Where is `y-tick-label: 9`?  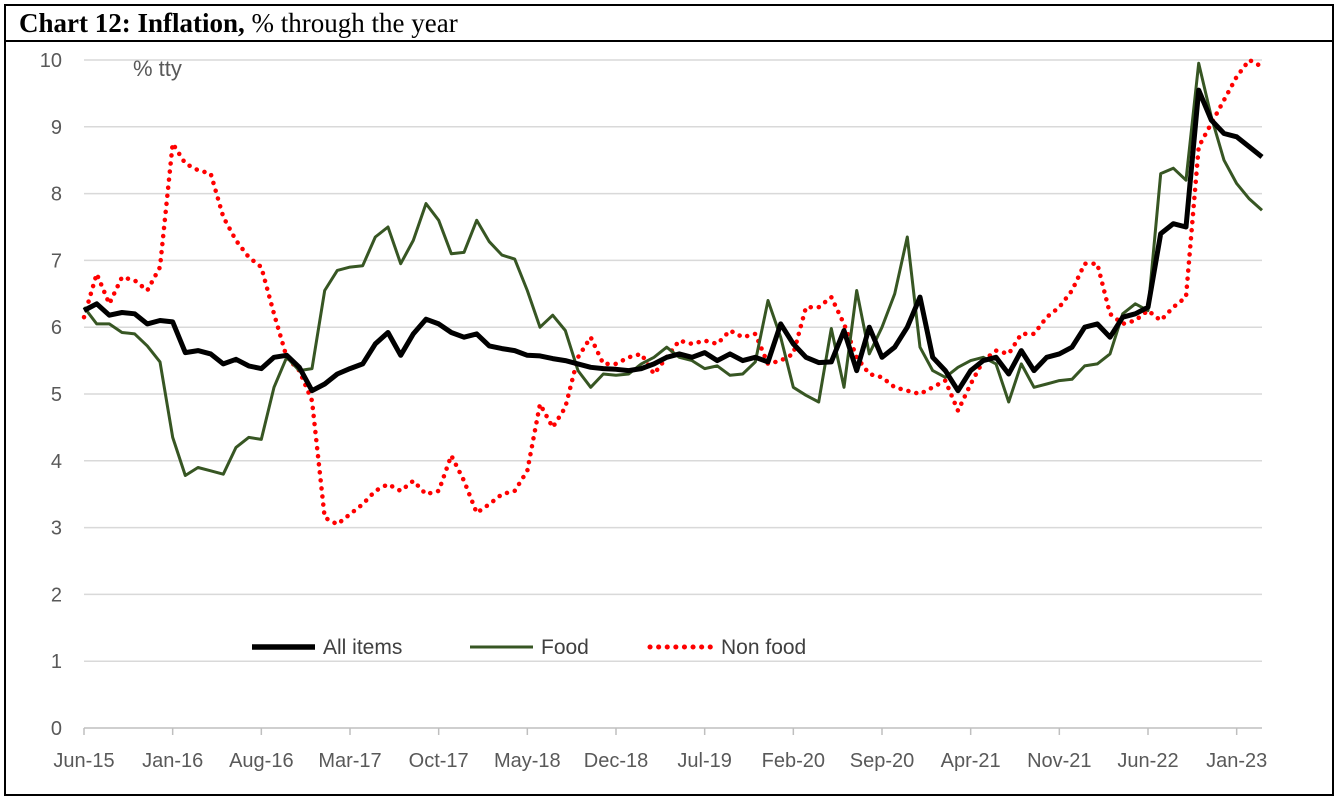
y-tick-label: 9 is located at coordinates (56, 128).